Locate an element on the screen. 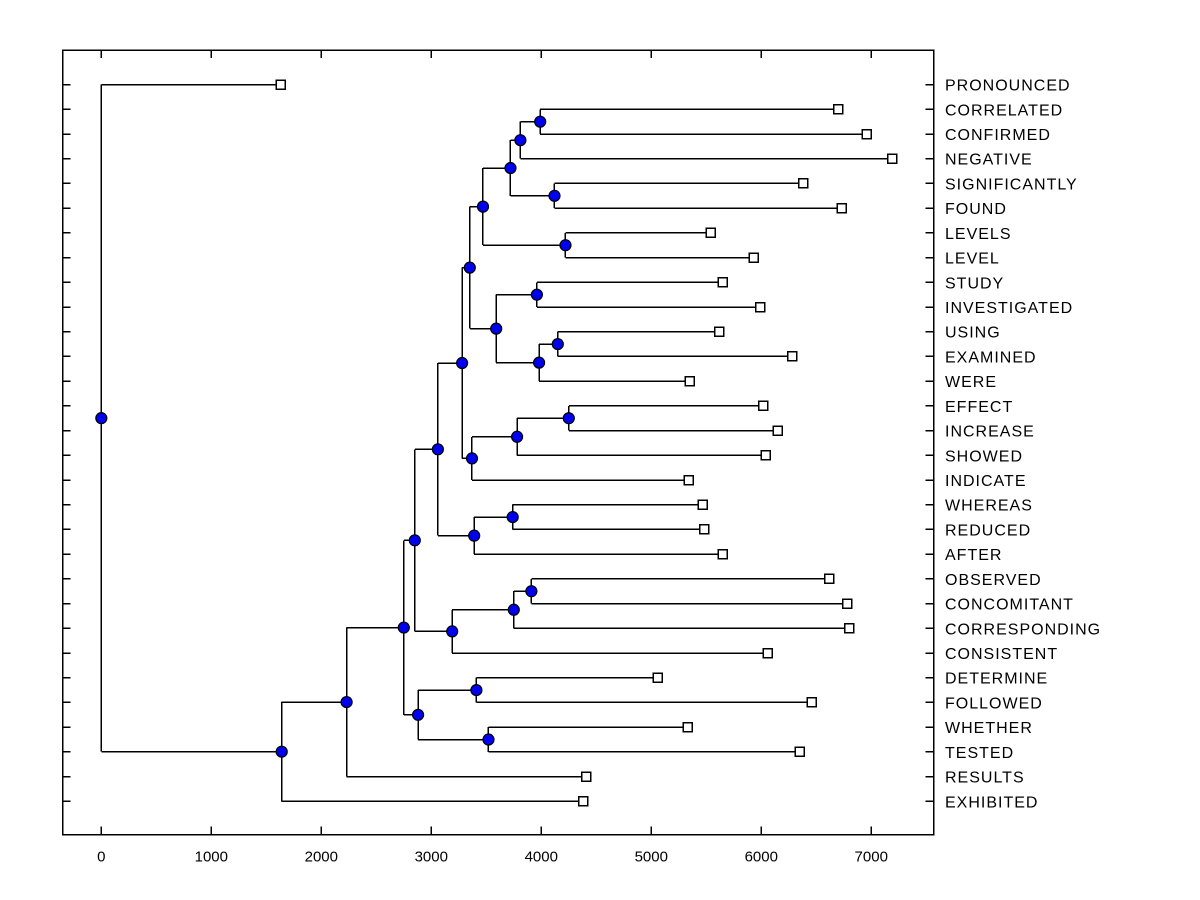 Image resolution: width=1200 pixels, height=900 pixels. leaf-label: AFTER is located at coordinates (973, 555).